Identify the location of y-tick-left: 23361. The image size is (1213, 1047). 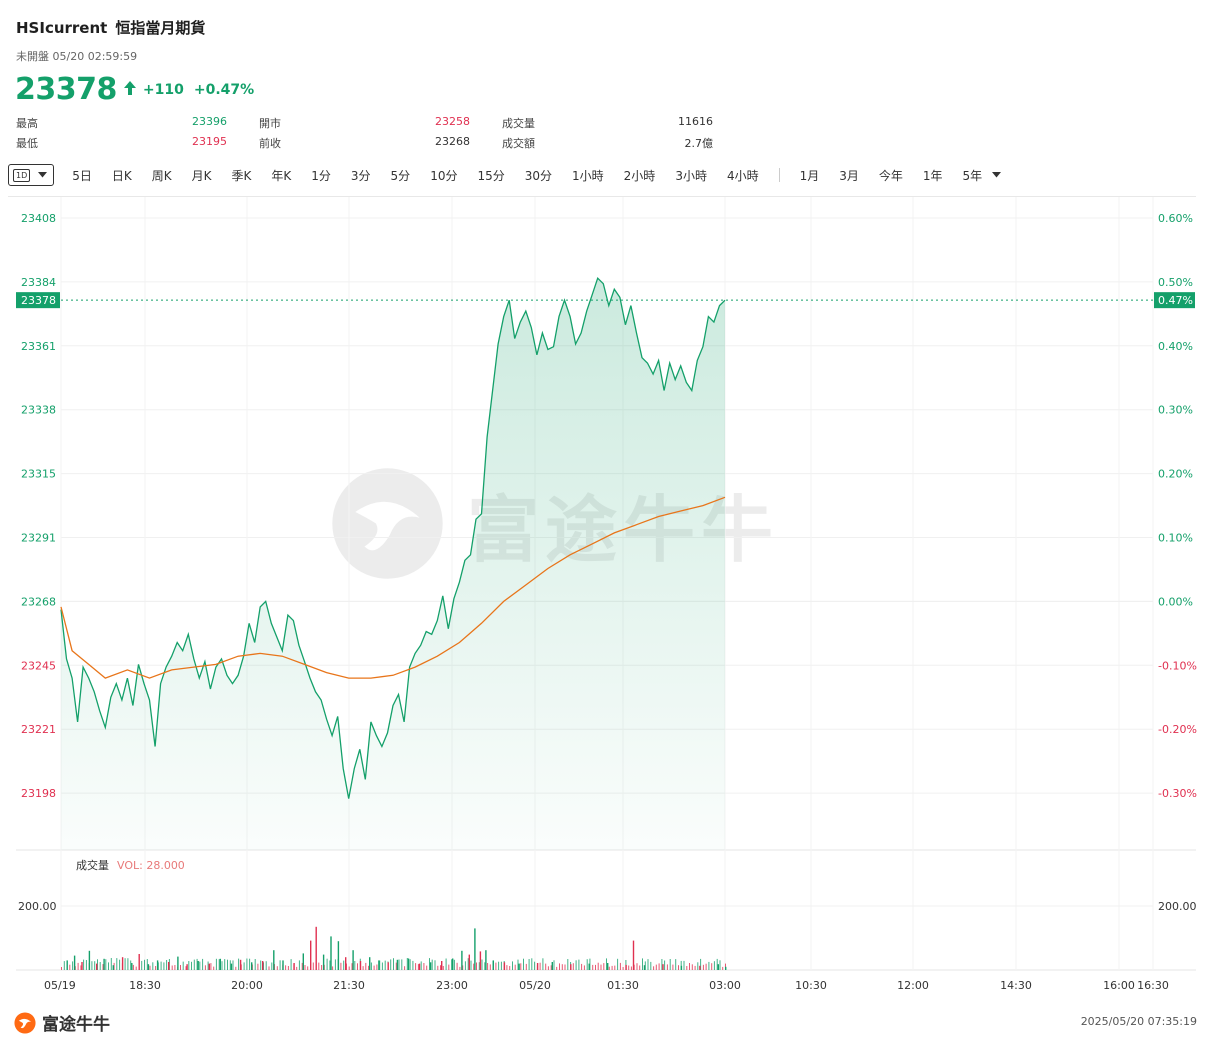
(38, 346).